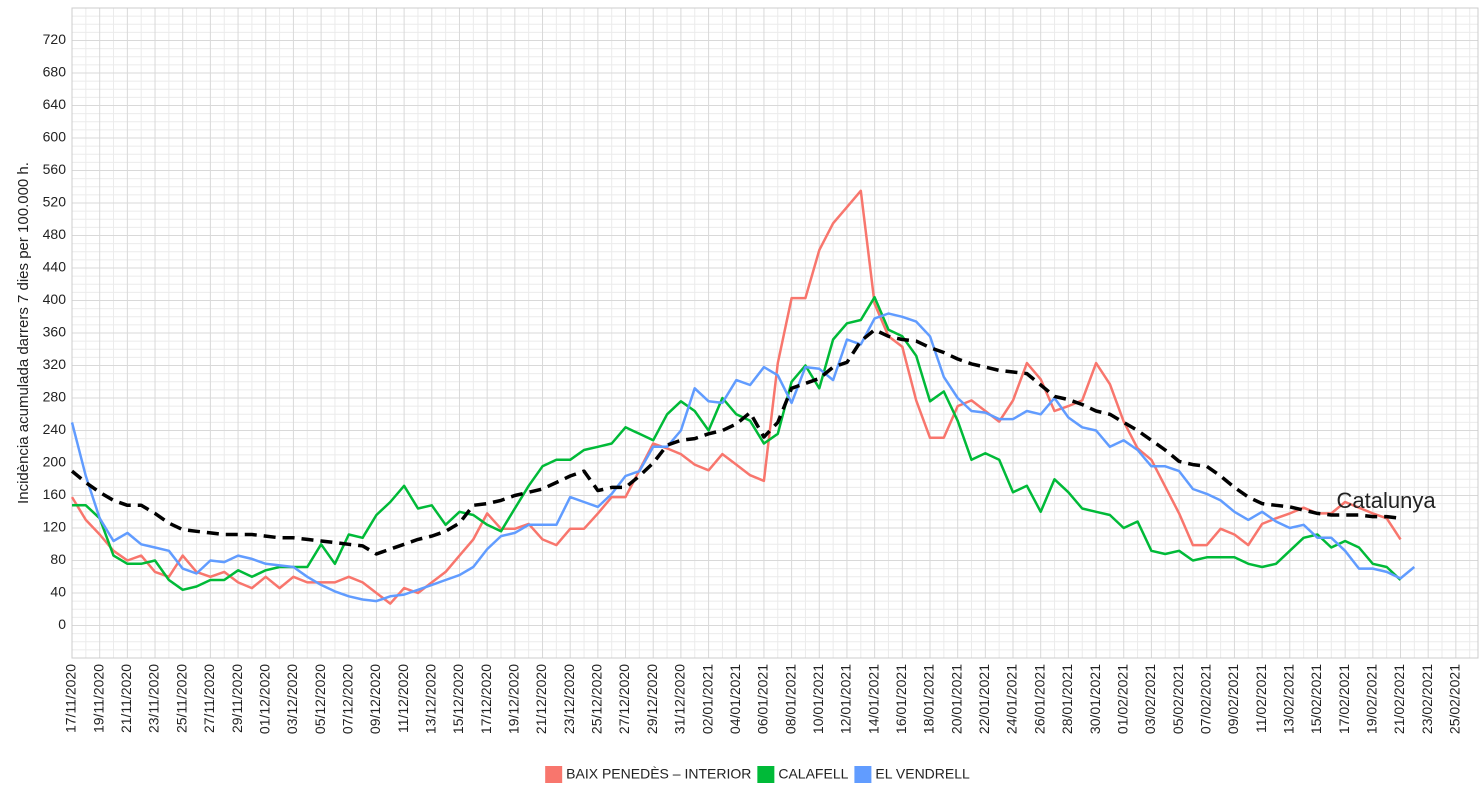 Image resolution: width=1481 pixels, height=811 pixels. I want to click on x-tick-label: 27/11/2020, so click(209, 698).